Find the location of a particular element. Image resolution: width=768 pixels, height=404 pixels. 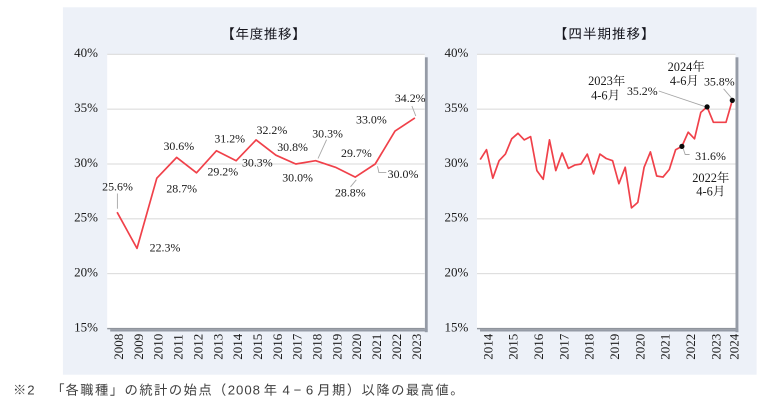

svg-text: 35.8% is located at coordinates (719, 82).